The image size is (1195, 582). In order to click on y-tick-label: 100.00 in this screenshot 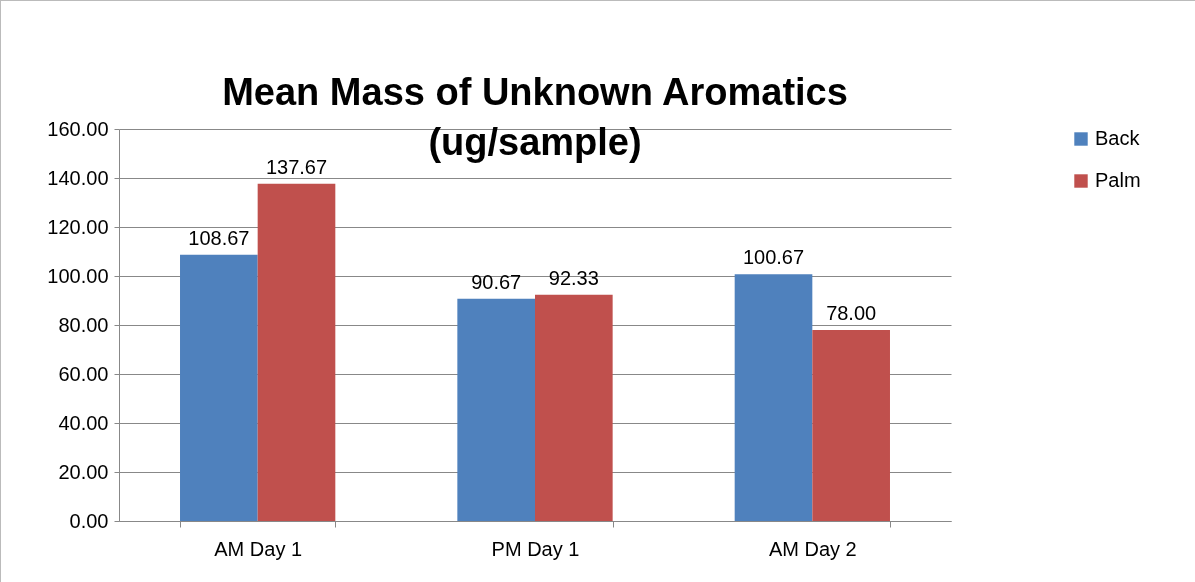, I will do `click(78, 275)`.